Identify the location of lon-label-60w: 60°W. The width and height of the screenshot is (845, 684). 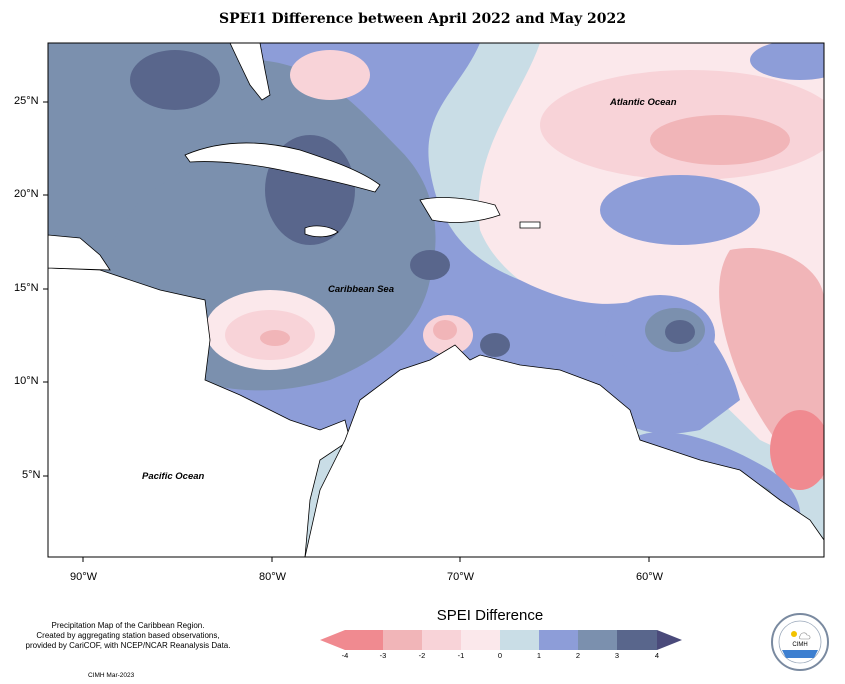
(650, 577).